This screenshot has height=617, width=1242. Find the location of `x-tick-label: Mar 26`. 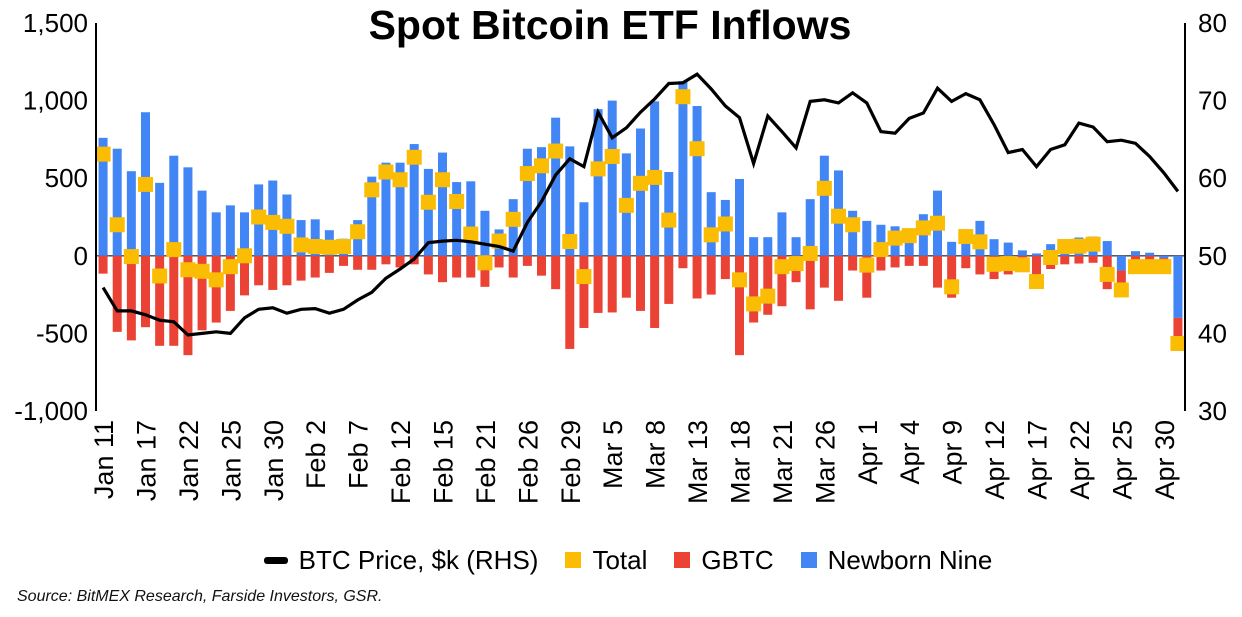

x-tick-label: Mar 26 is located at coordinates (825, 462).